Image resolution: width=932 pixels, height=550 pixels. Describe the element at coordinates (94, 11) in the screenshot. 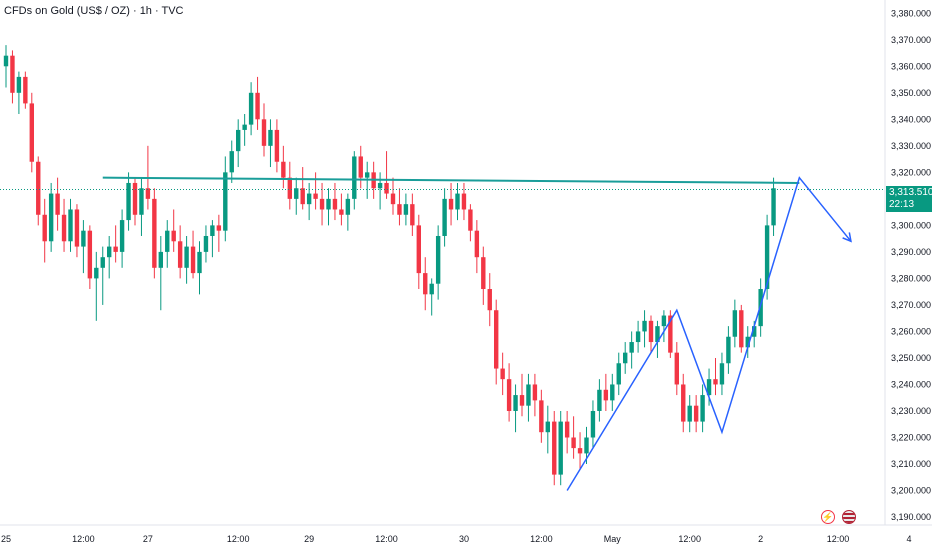

I see `symbol-title: CFDs on Gold (US$ / OZ) · 1h · TVC` at that location.